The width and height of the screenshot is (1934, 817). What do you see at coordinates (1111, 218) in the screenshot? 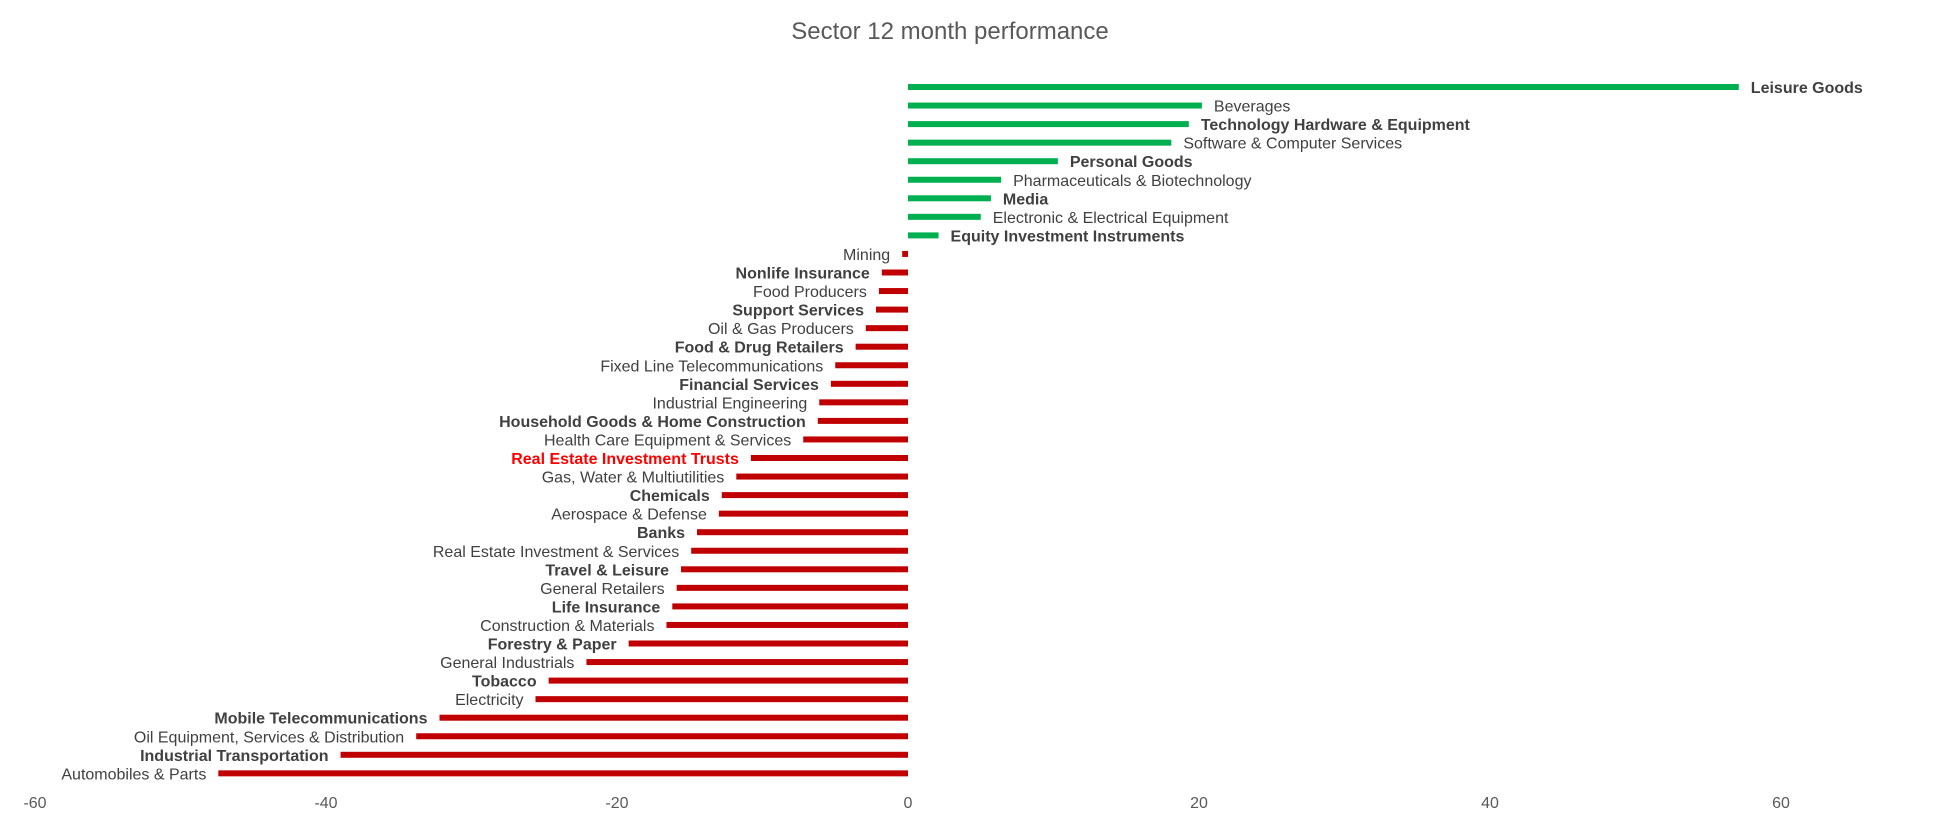
I see `bar-label: Electronic & Electrical Equipment` at bounding box center [1111, 218].